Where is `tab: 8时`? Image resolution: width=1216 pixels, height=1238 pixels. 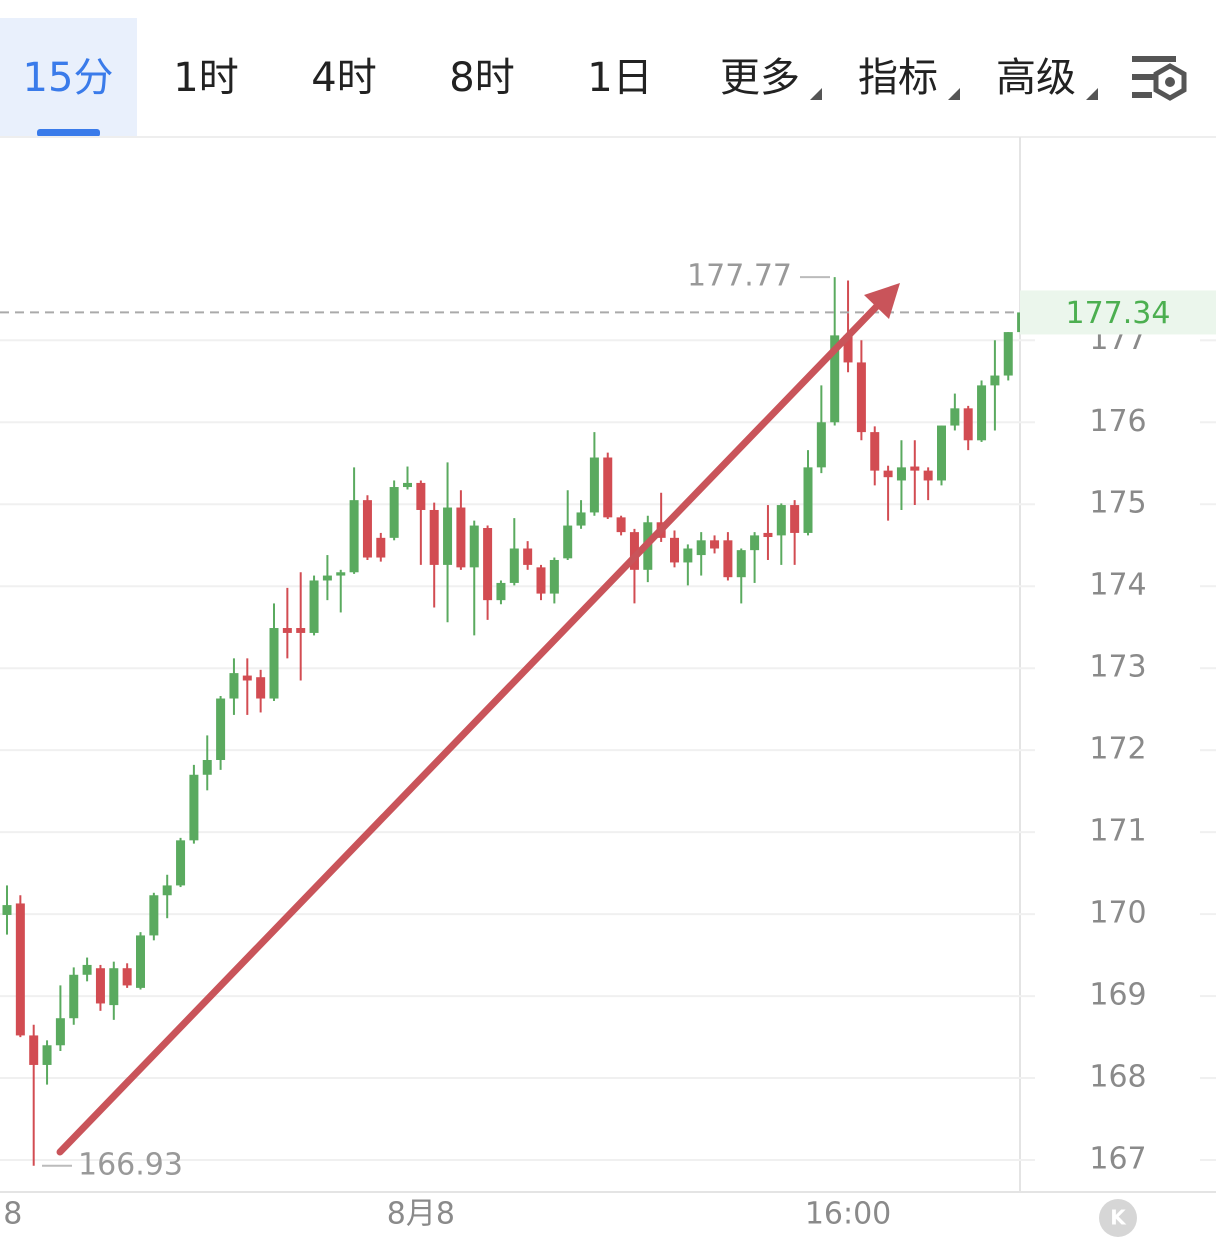
tab: 8时 is located at coordinates (481, 78).